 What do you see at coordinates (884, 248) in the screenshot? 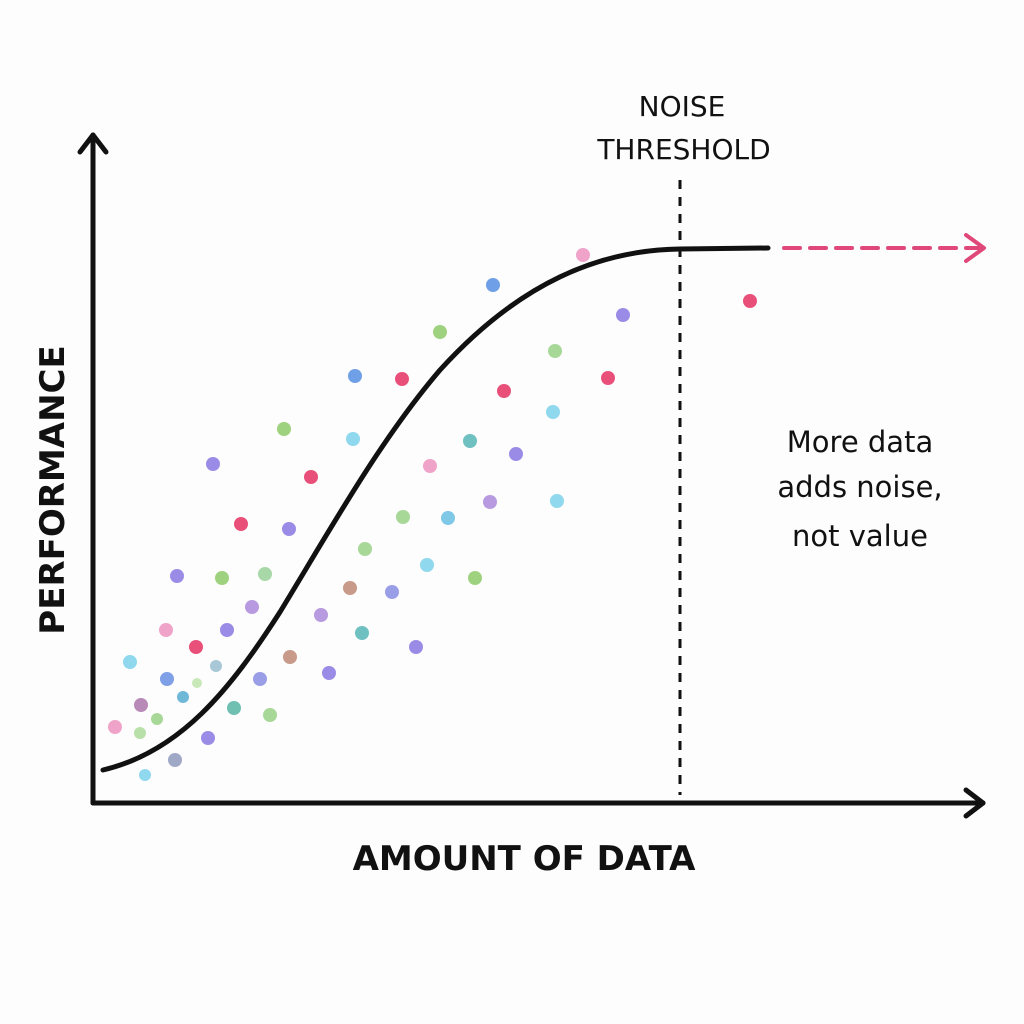
I see `plateau-arrow` at bounding box center [884, 248].